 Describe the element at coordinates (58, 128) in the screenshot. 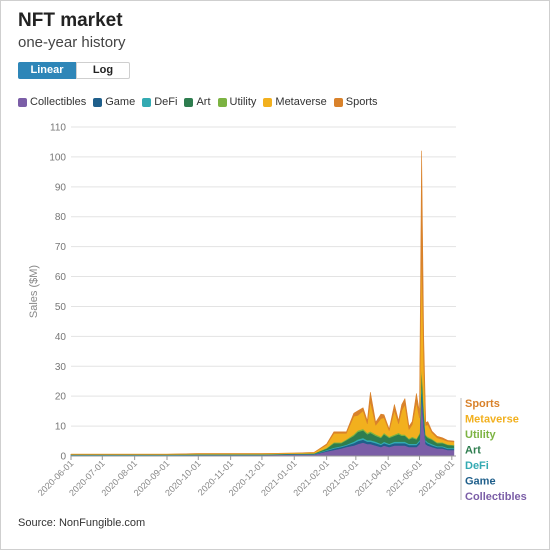

I see `y-tick-label: 110` at that location.